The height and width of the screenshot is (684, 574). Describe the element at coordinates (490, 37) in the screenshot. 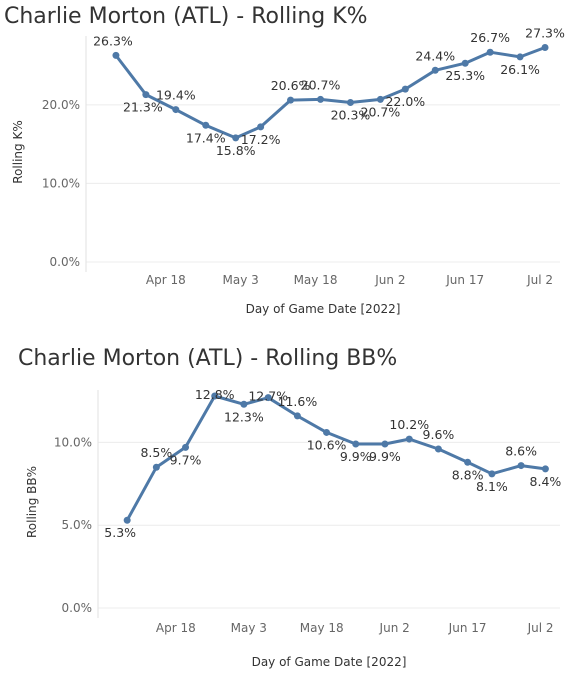

I see `data-label: 26.7%` at that location.